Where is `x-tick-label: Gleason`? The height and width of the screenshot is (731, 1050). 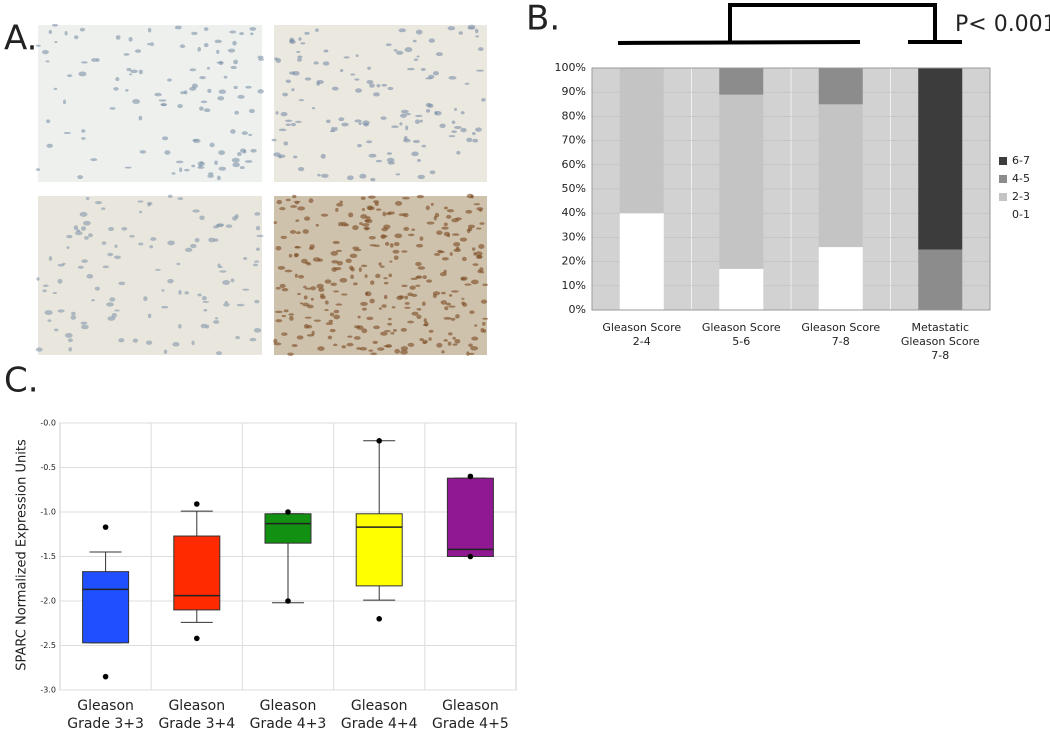 x-tick-label: Gleason is located at coordinates (288, 706).